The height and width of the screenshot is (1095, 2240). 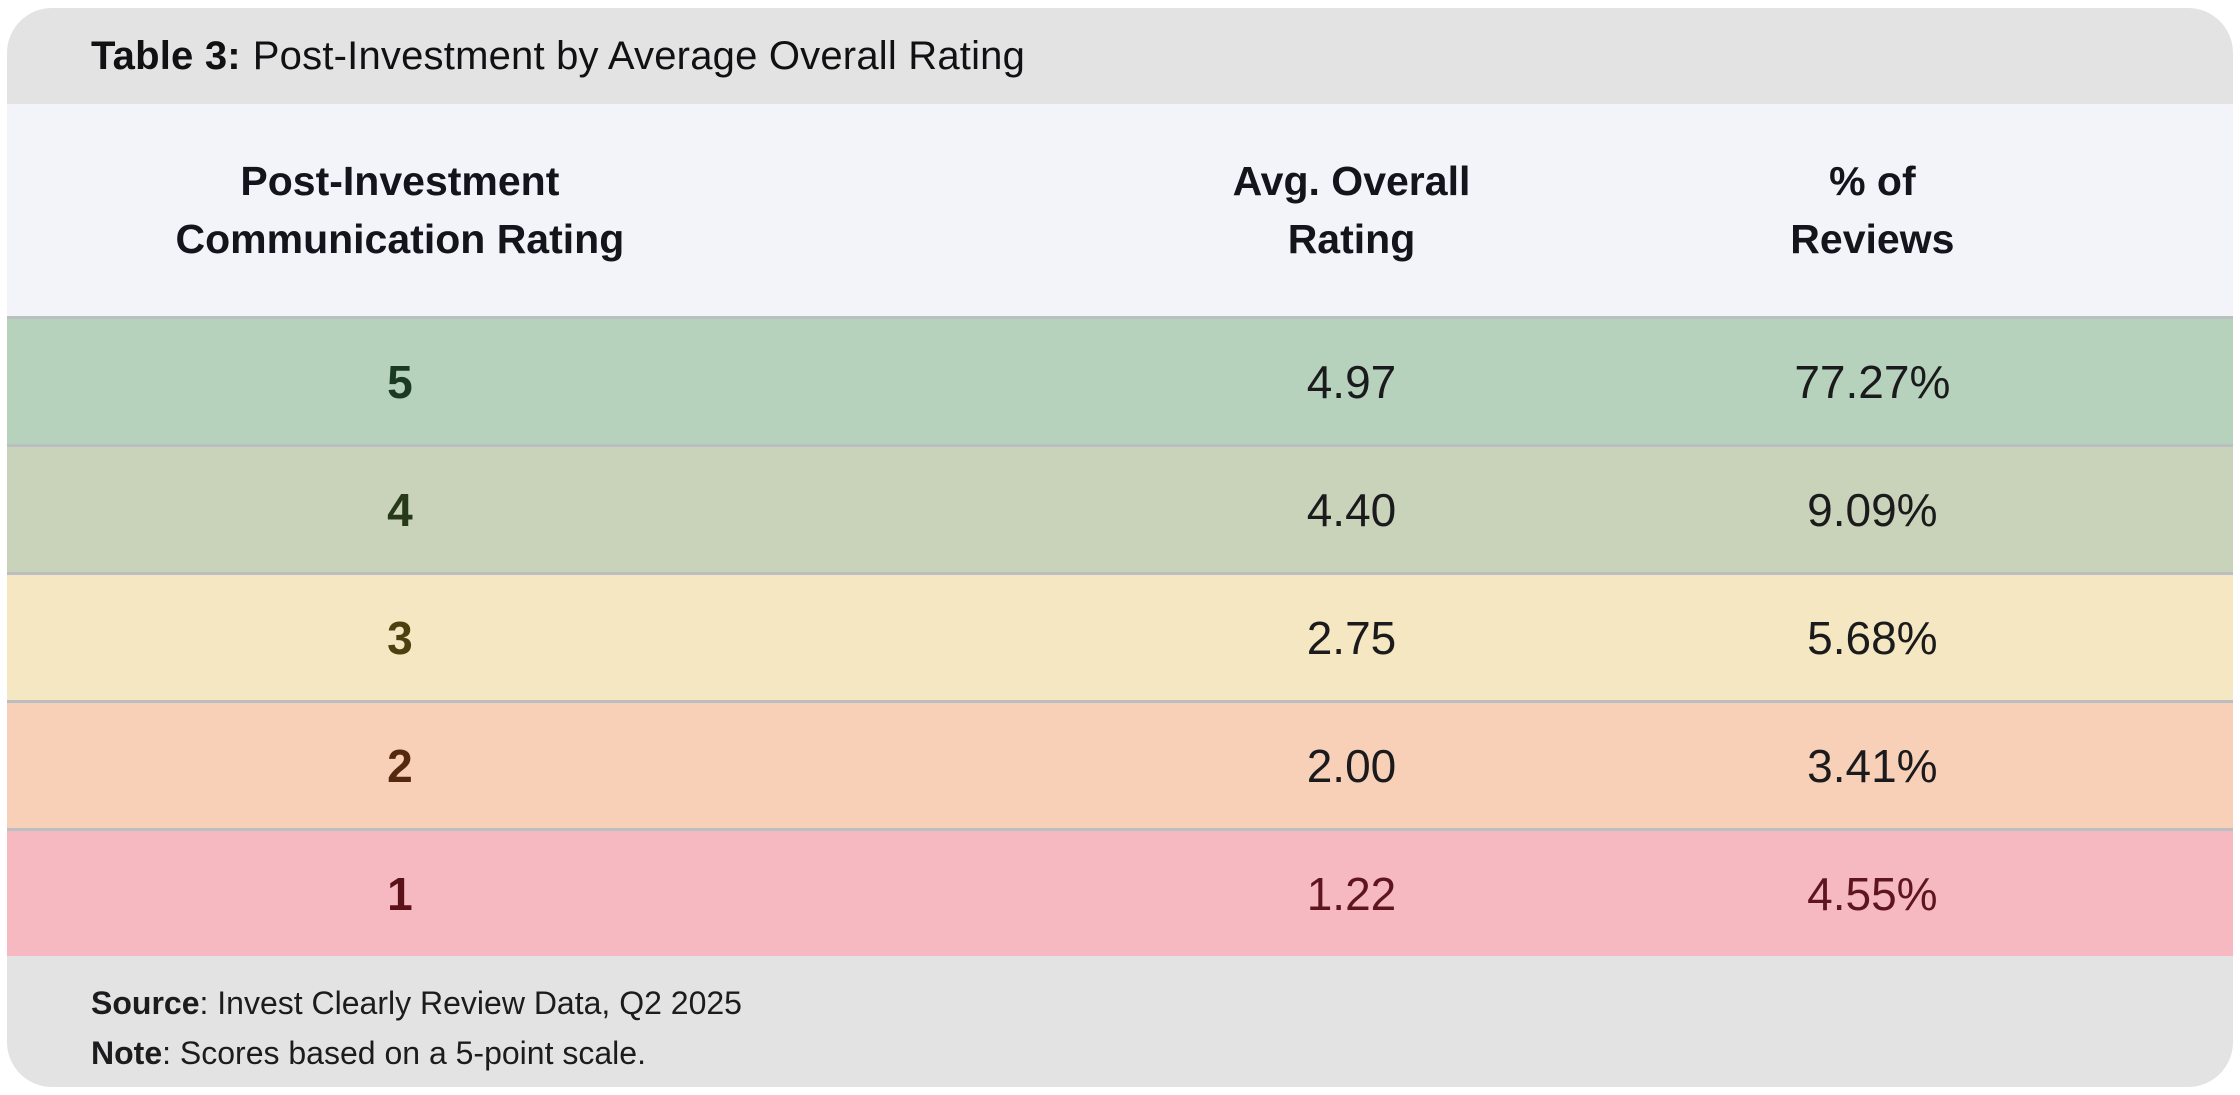 What do you see at coordinates (1120, 764) in the screenshot?
I see `table-row: 2 2.00 3.41%` at bounding box center [1120, 764].